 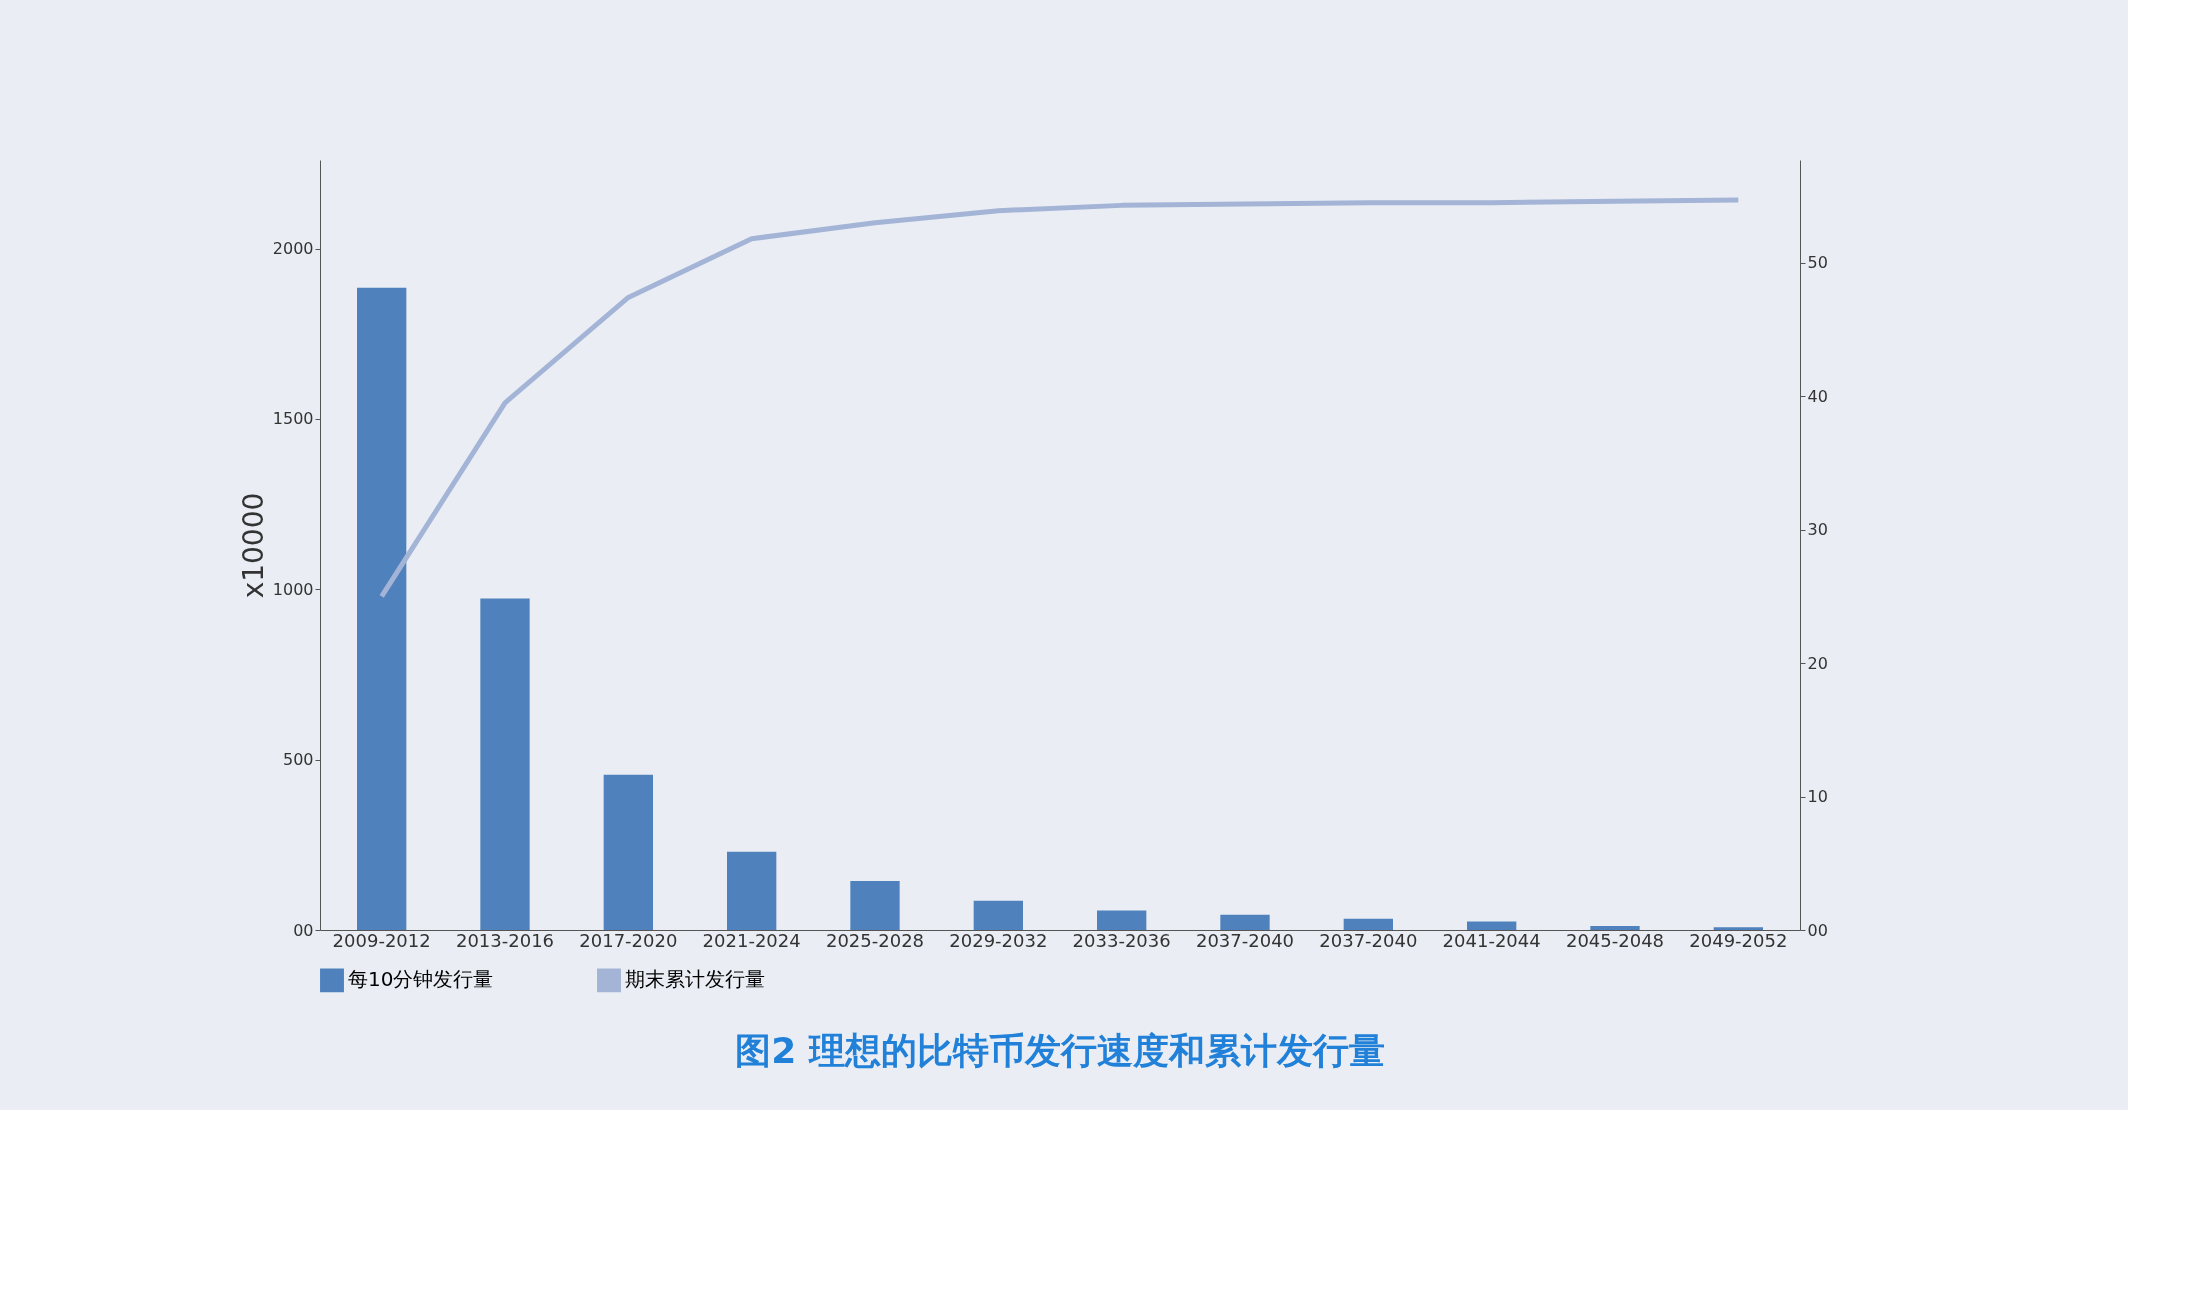 What do you see at coordinates (298, 760) in the screenshot?
I see `y-tick-label: 500` at bounding box center [298, 760].